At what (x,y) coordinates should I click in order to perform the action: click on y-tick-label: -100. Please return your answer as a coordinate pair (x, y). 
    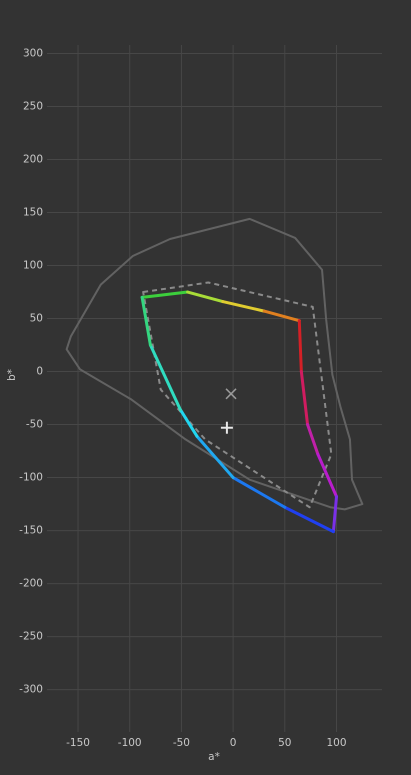
    Looking at the image, I should click on (31, 478).